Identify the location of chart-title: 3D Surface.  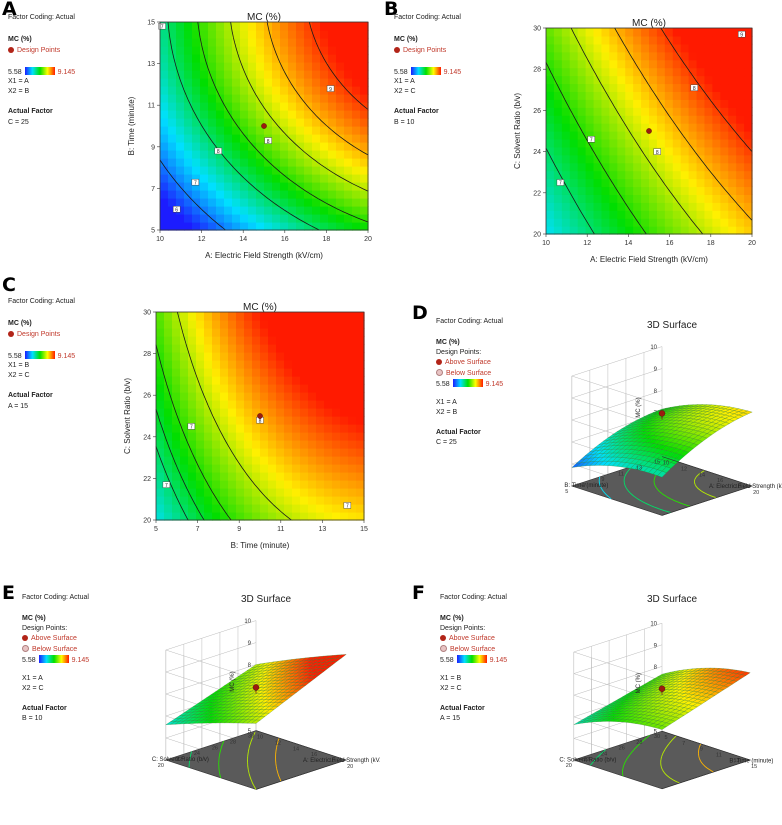
(672, 325).